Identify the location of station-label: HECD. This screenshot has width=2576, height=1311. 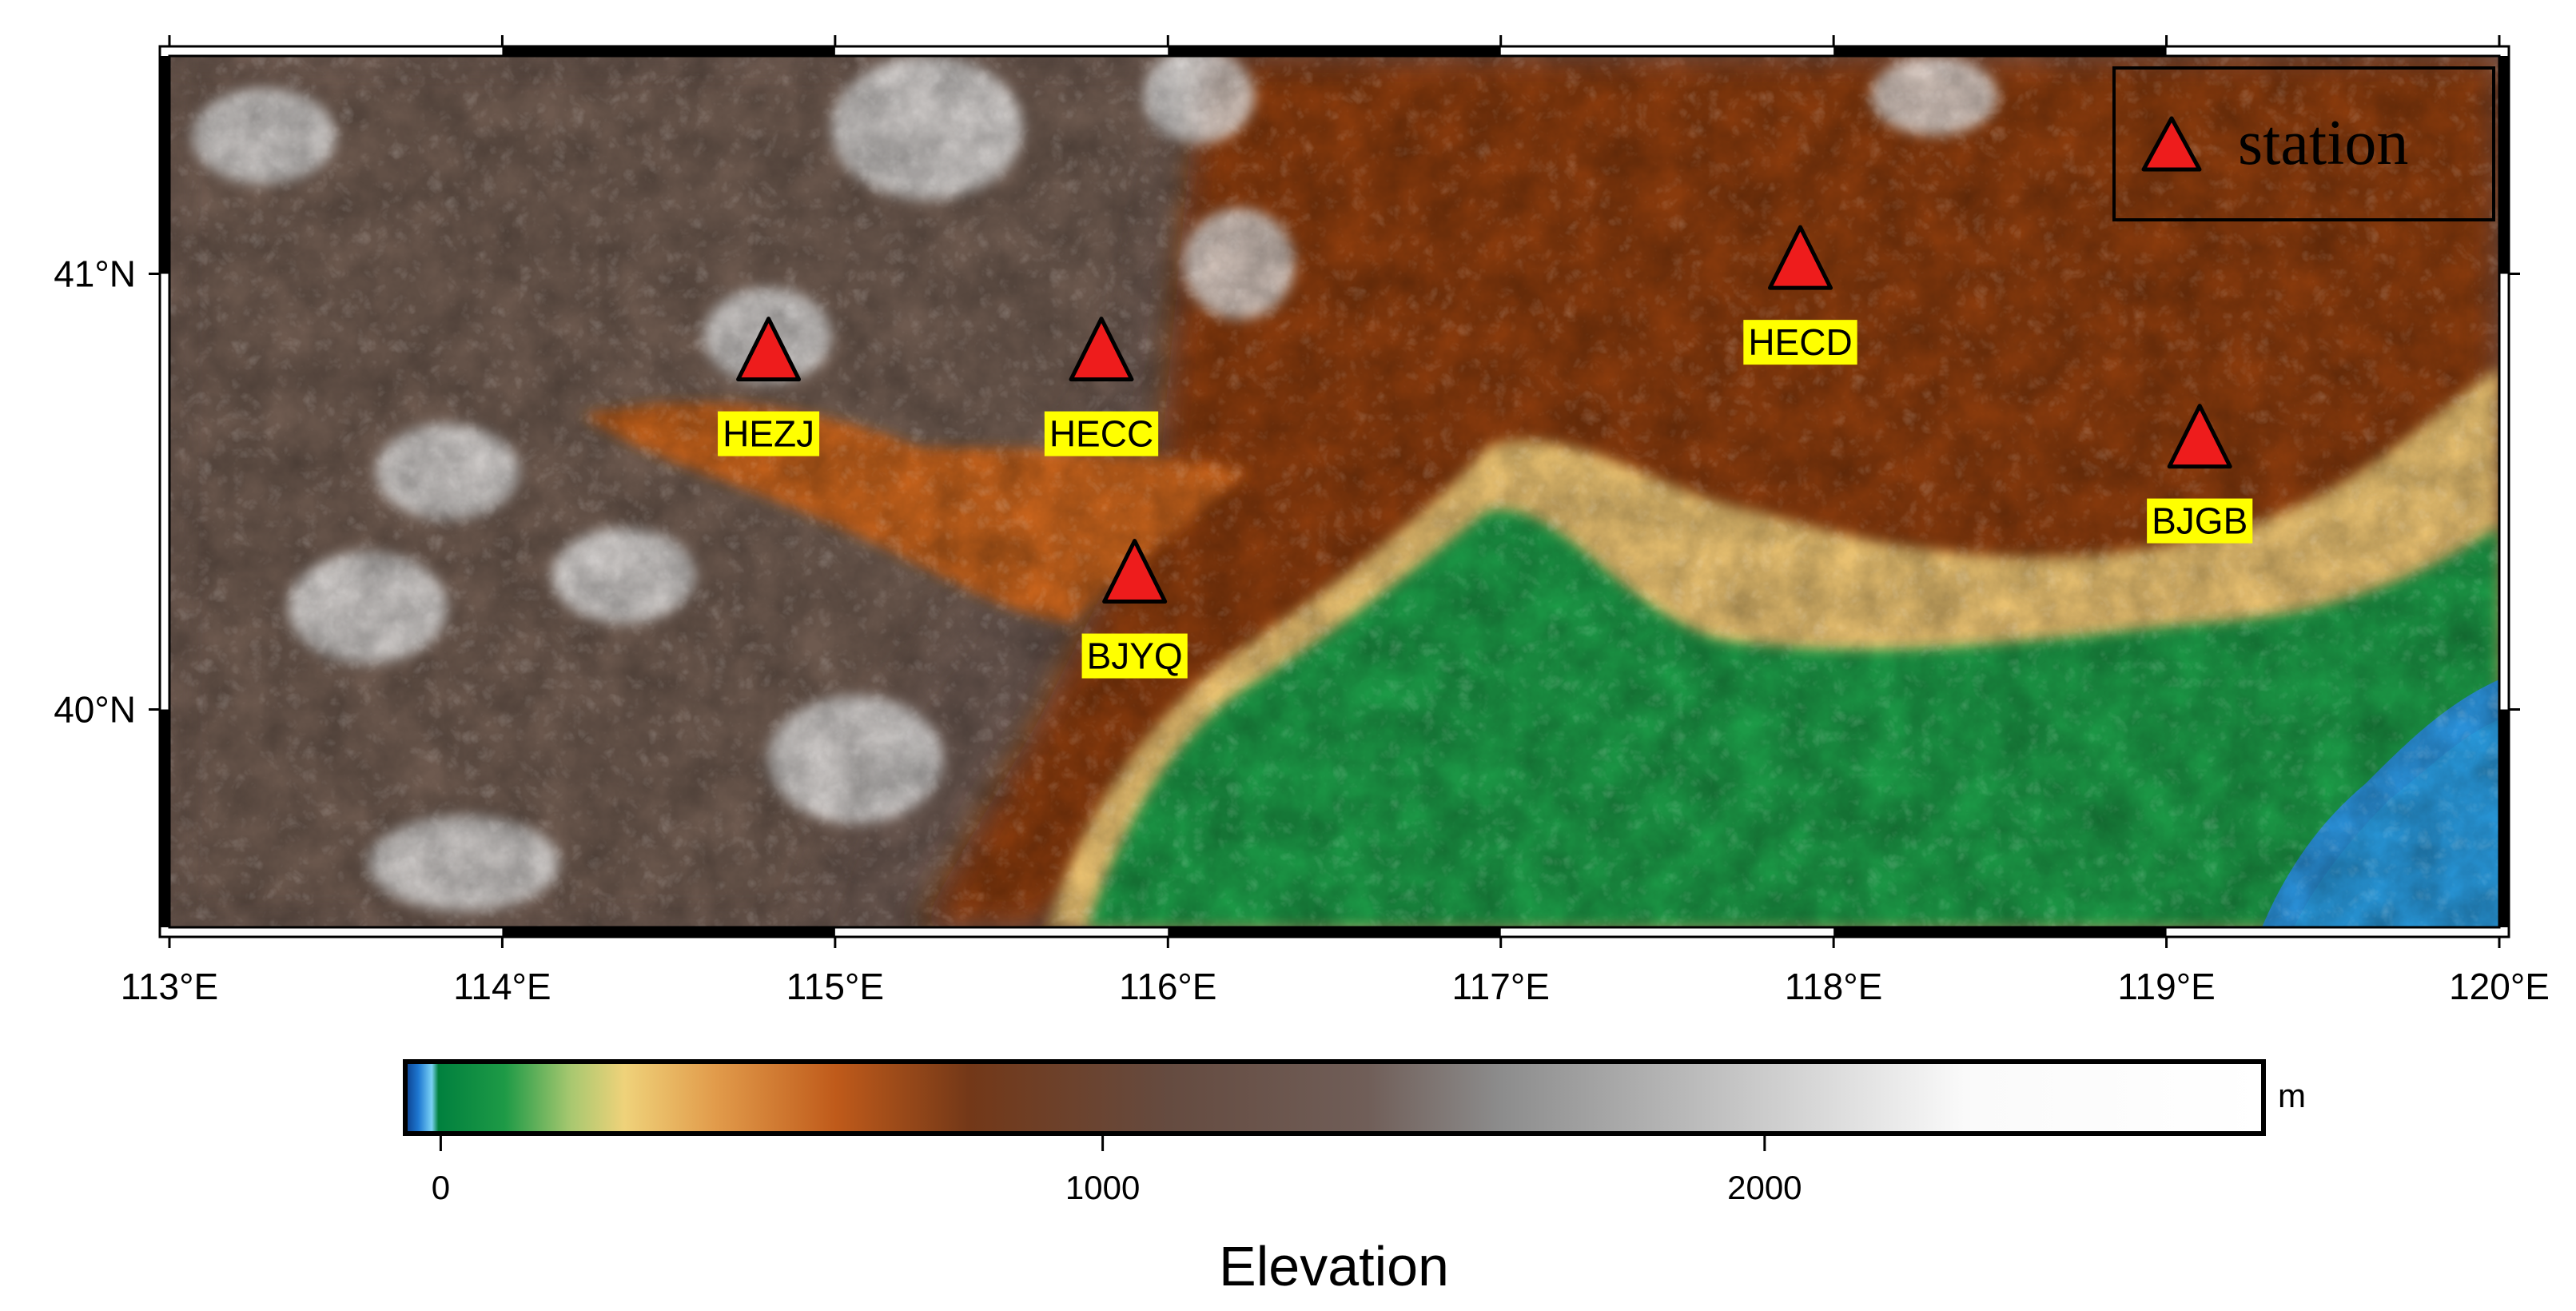
(1800, 342).